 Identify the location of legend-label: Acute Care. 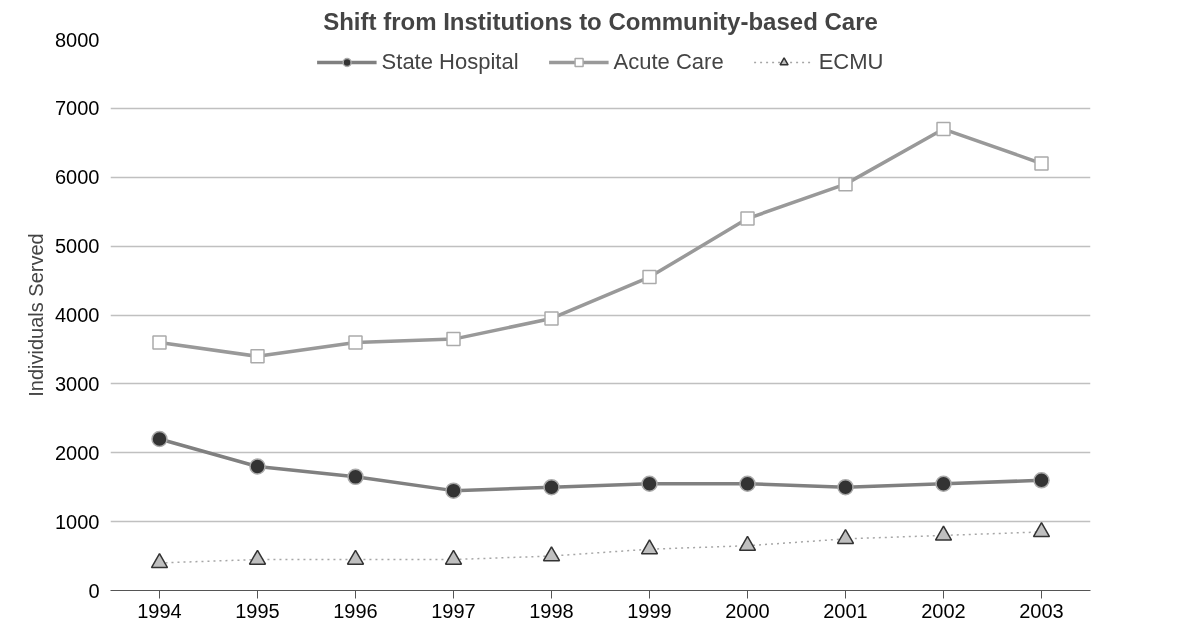
(668, 62).